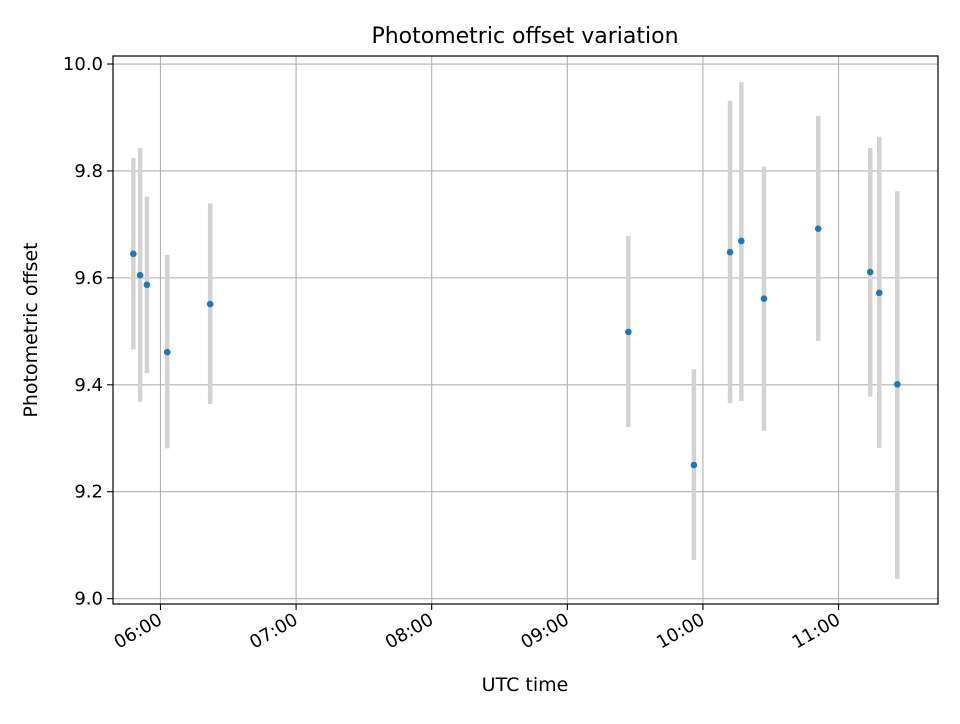 The image size is (960, 724). What do you see at coordinates (88, 599) in the screenshot?
I see `y-tick-label: 9.0` at bounding box center [88, 599].